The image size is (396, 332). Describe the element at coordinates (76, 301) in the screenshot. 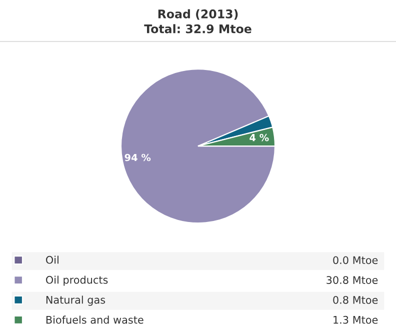

I see `legend-label: Natural gas` at that location.